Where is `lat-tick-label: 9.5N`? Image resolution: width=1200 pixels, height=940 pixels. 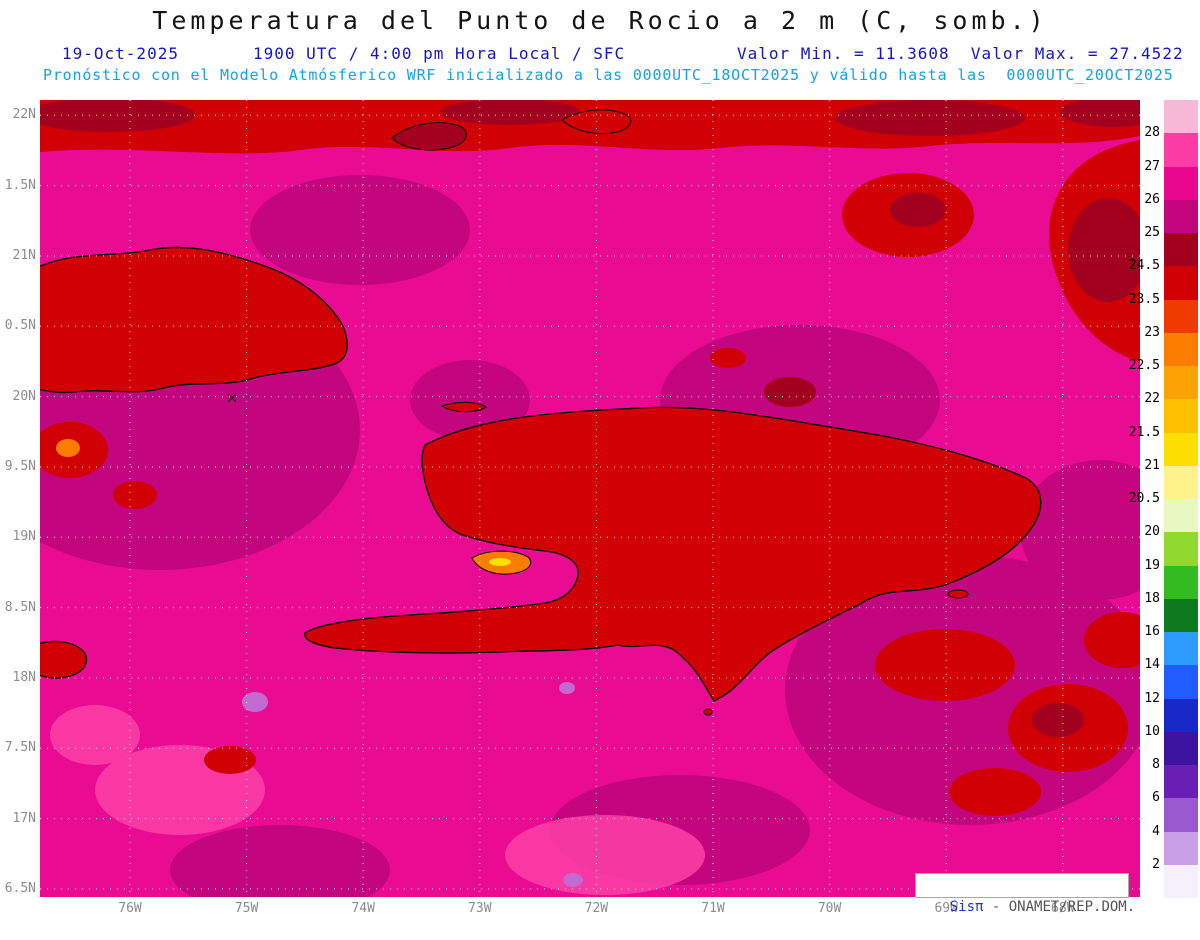
lat-tick-label: 9.5N is located at coordinates (20, 466).